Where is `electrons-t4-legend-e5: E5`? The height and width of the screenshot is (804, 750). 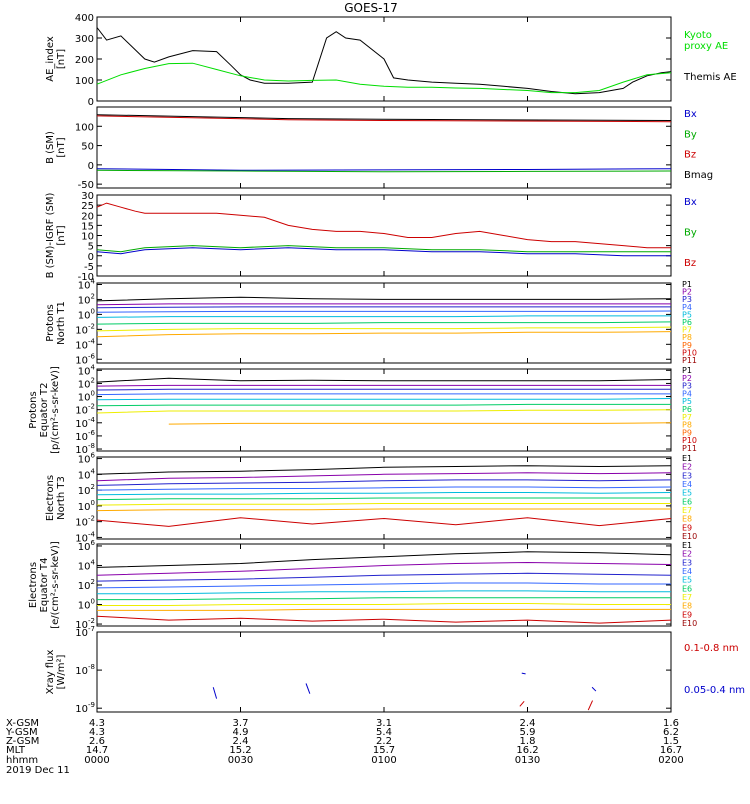
electrons-t4-legend-e5: E5 is located at coordinates (687, 580).